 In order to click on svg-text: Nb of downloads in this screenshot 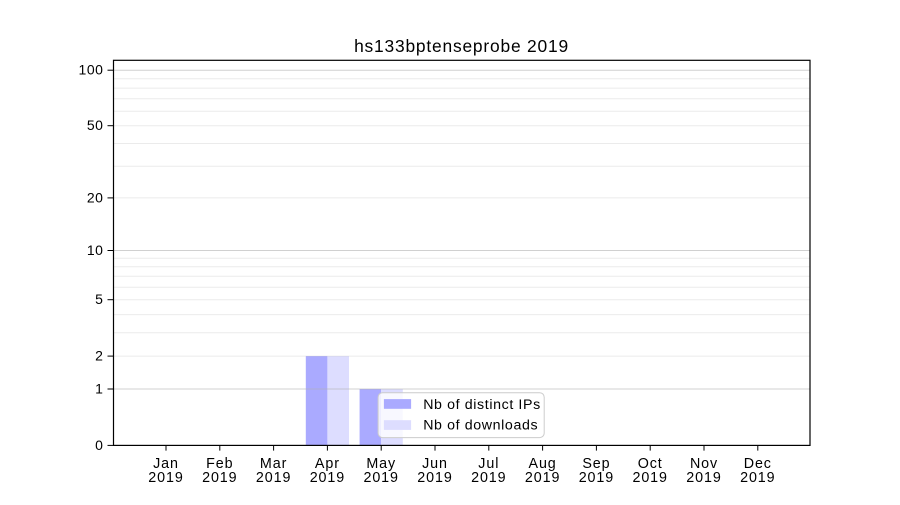, I will do `click(480, 425)`.